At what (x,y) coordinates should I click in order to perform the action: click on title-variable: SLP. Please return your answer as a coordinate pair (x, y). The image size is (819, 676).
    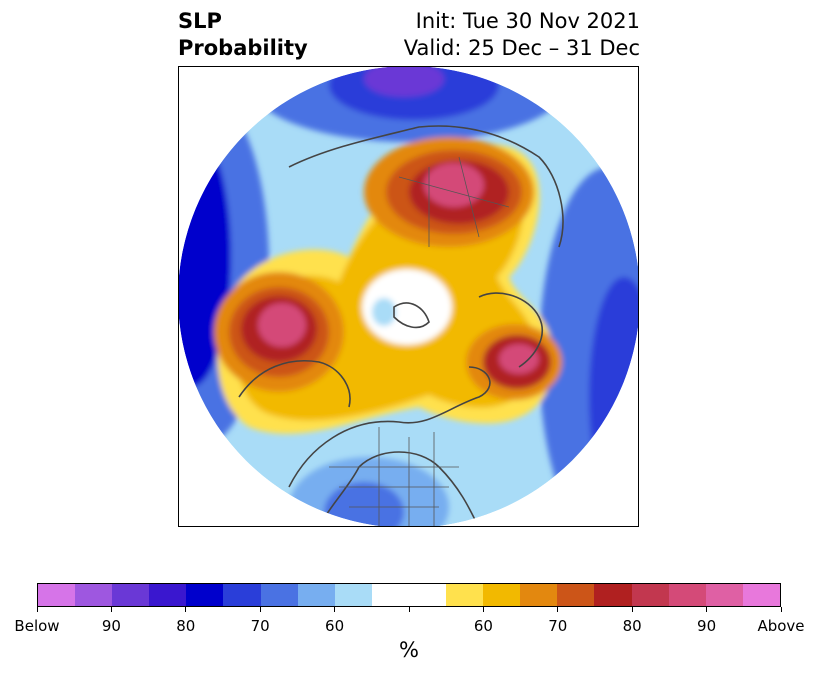
    Looking at the image, I should click on (200, 21).